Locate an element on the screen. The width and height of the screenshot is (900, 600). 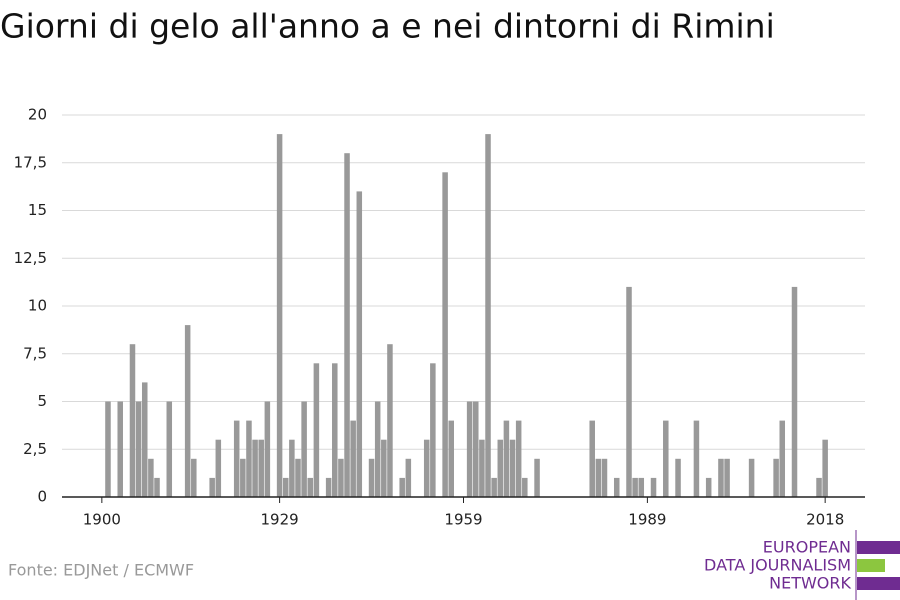
y-tick-label: 7,5 is located at coordinates (35, 353).